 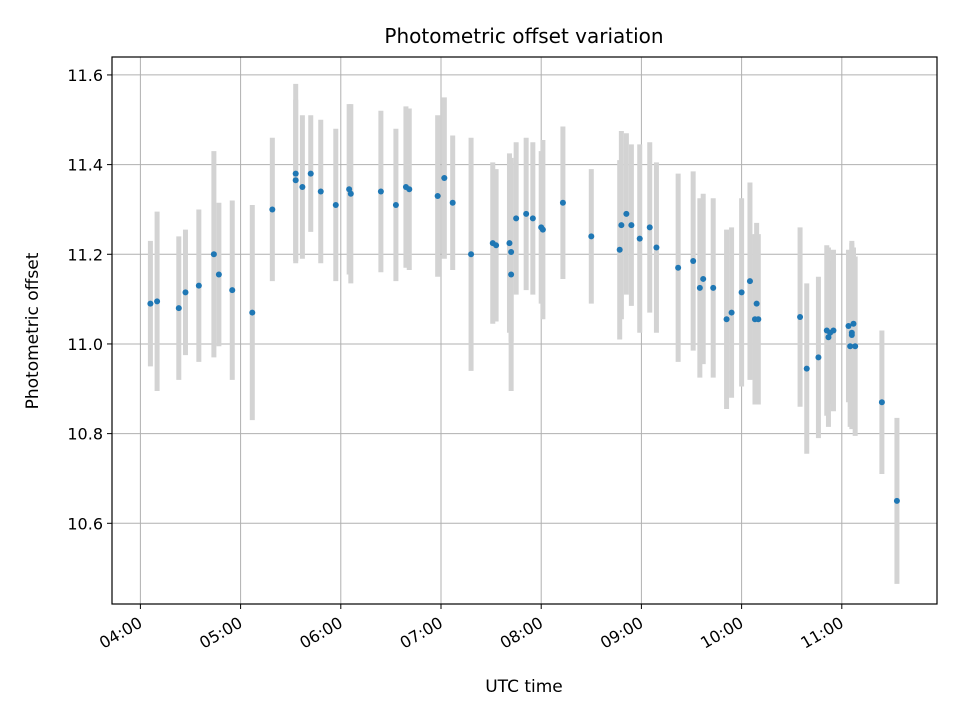 What do you see at coordinates (85, 523) in the screenshot?
I see `y-tick-label: 10.6` at bounding box center [85, 523].